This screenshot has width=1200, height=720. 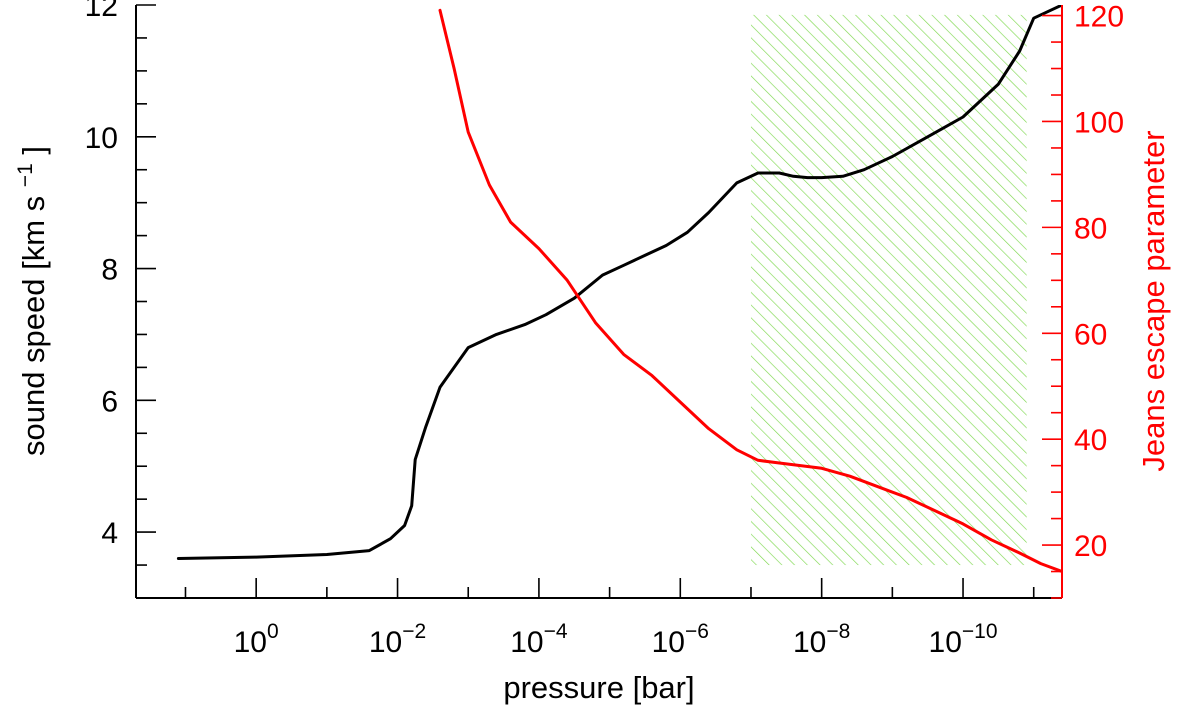 What do you see at coordinates (1099, 122) in the screenshot?
I see `y-right-tick-label: 100` at bounding box center [1099, 122].